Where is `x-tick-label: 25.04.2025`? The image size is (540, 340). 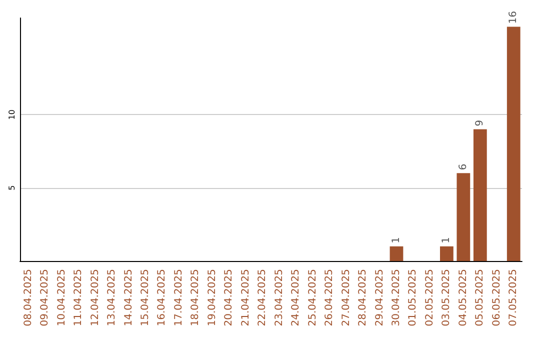 x-tick-label: 25.04.2025 is located at coordinates (312, 297).